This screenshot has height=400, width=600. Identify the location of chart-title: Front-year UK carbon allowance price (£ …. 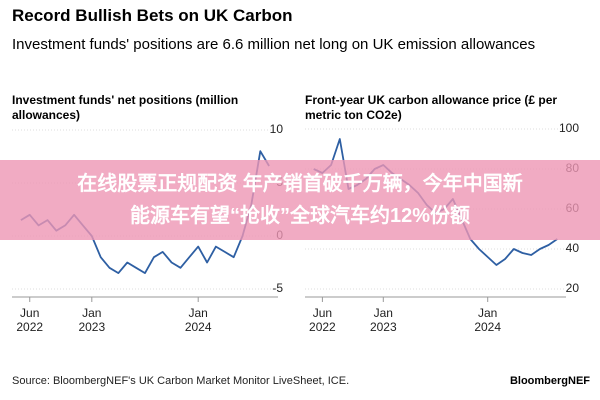
(431, 107).